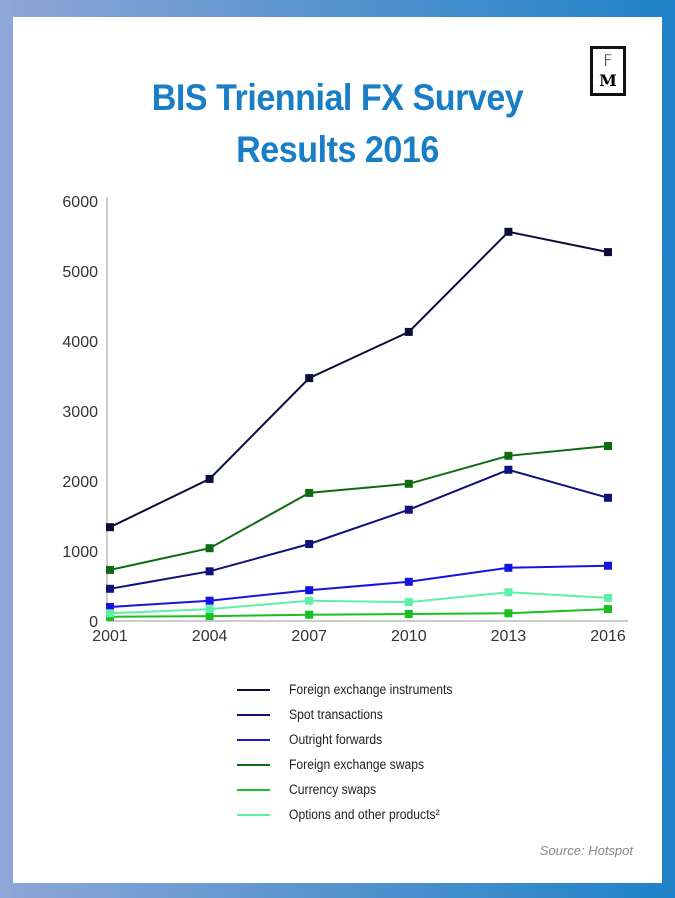 The width and height of the screenshot is (675, 898). I want to click on legend-label: Options and other products², so click(364, 814).